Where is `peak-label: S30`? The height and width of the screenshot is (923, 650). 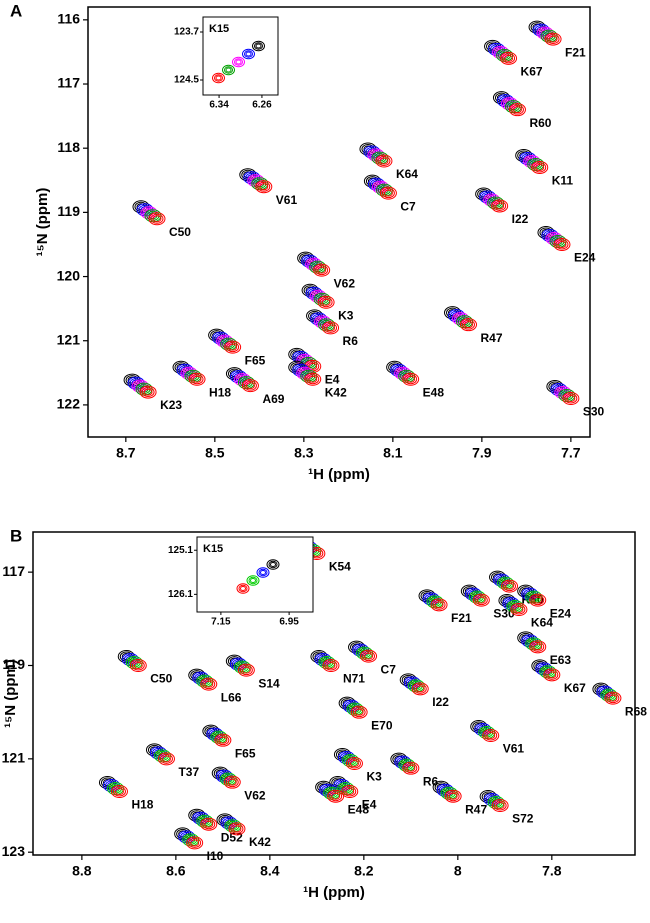 peak-label: S30 is located at coordinates (594, 412).